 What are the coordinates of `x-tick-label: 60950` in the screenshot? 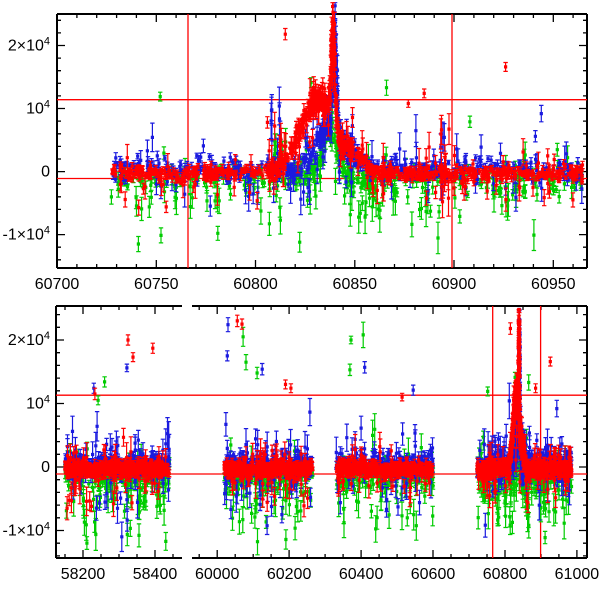 It's located at (553, 284).